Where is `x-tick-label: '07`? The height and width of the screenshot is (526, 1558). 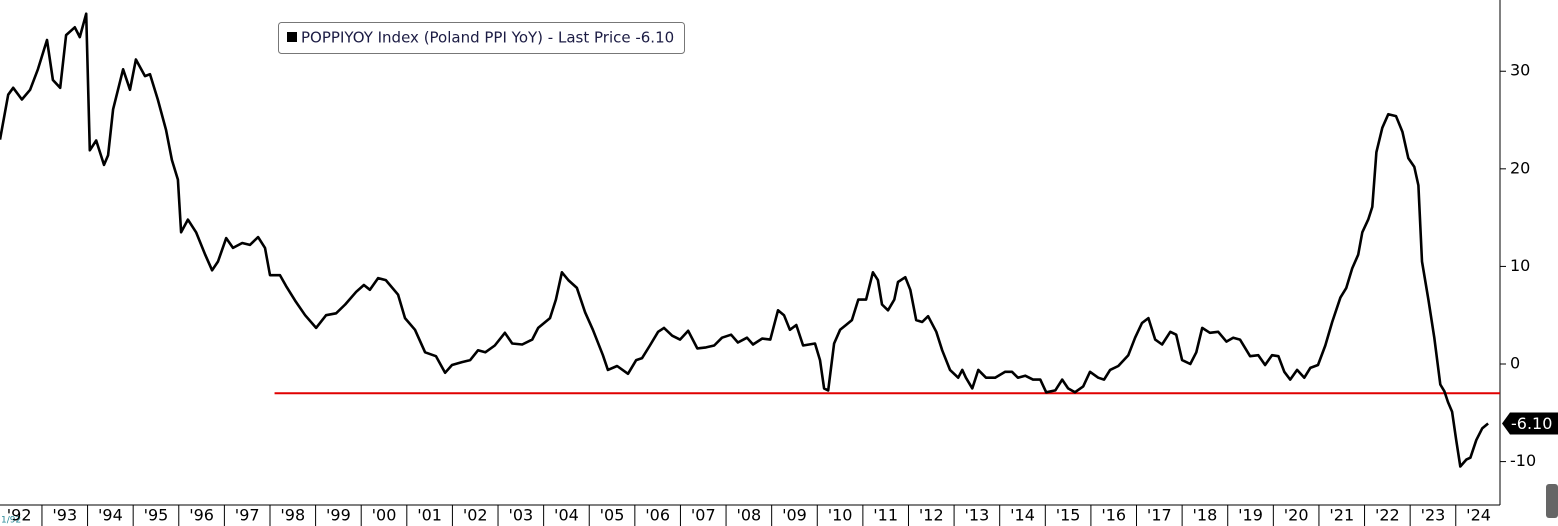 x-tick-label: '07 is located at coordinates (703, 515).